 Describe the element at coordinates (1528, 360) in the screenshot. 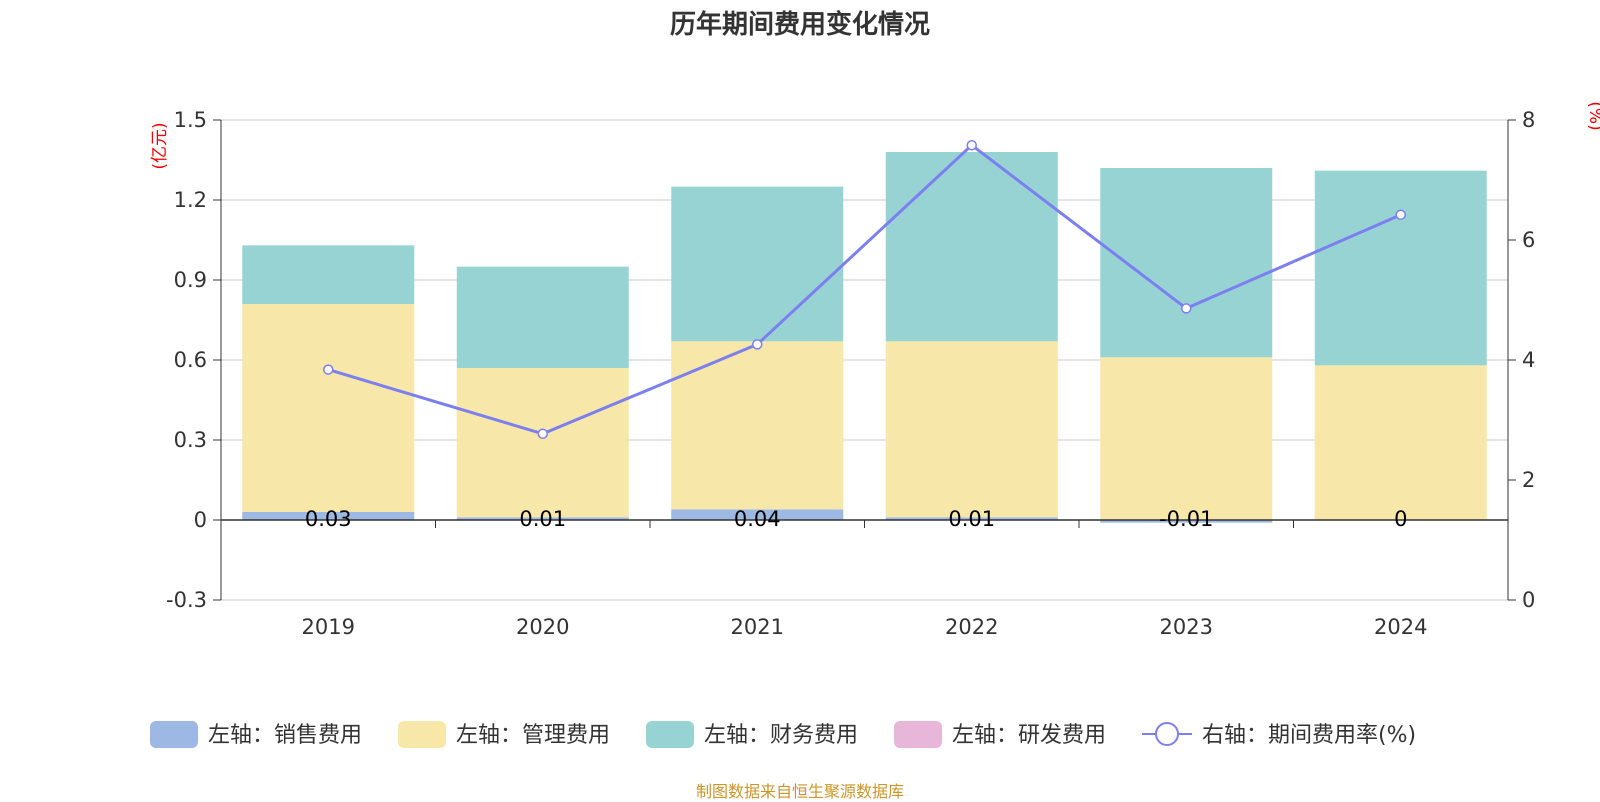

I see `right-axis-tick-label: 4` at that location.